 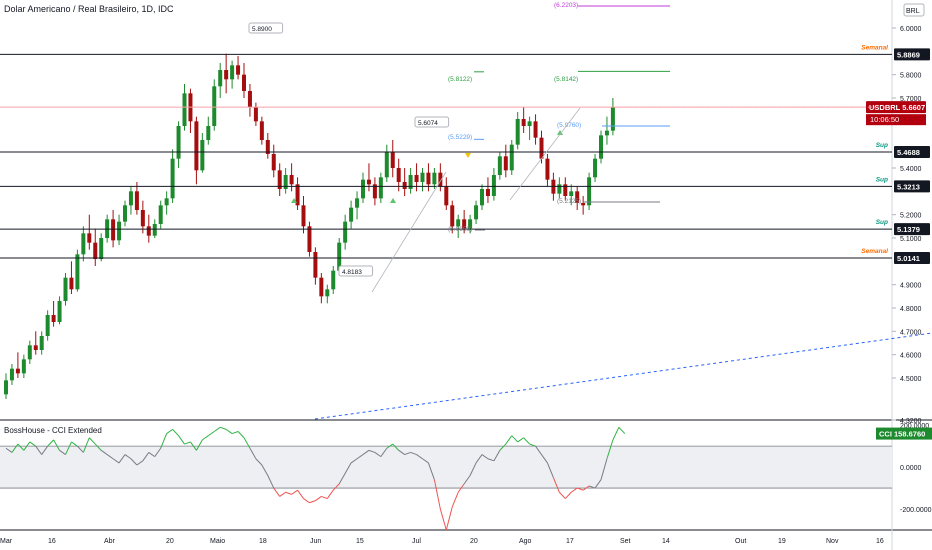 What do you see at coordinates (625, 541) in the screenshot?
I see `x-tick-label: Set` at bounding box center [625, 541].